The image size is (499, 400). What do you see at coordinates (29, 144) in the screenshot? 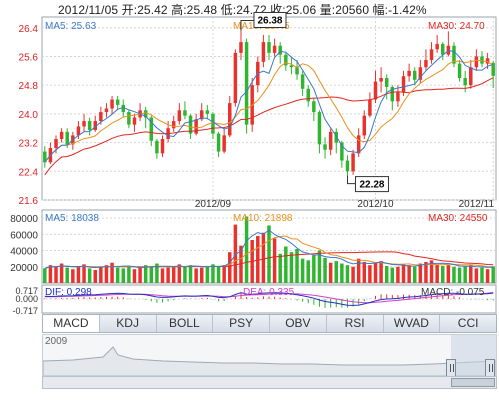
I see `price-y-tick-4: 23.2` at bounding box center [29, 144].